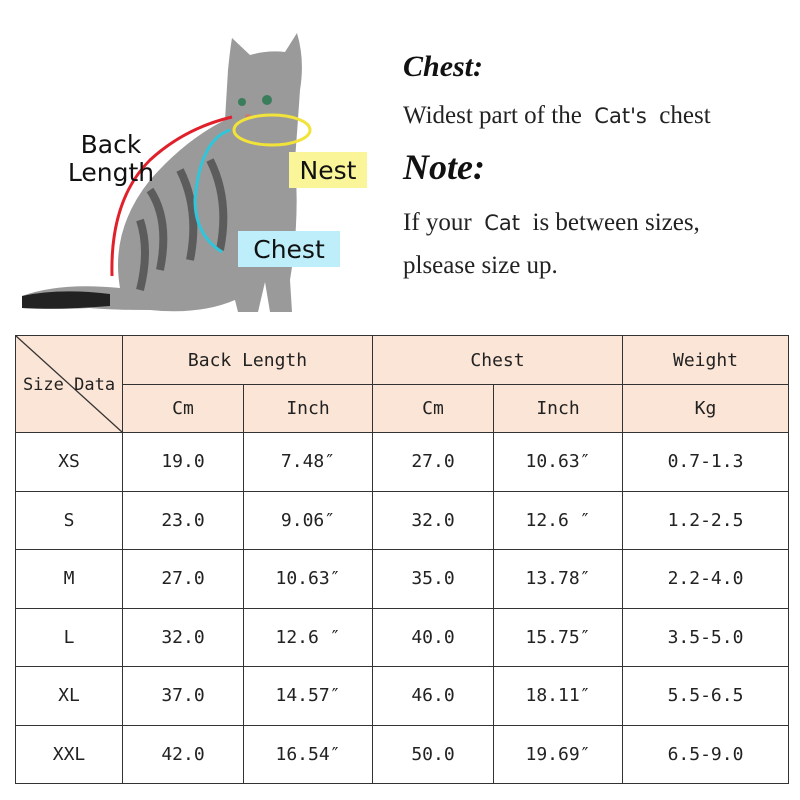 This screenshot has height=800, width=800. I want to click on value-cell: 23.0, so click(183, 520).